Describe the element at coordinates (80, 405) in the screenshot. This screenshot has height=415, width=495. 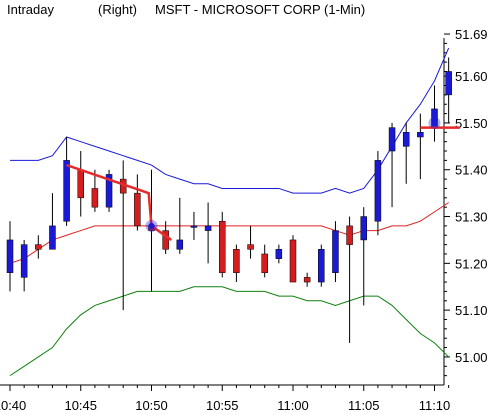
I see `x-tick-label: 10:45` at that location.